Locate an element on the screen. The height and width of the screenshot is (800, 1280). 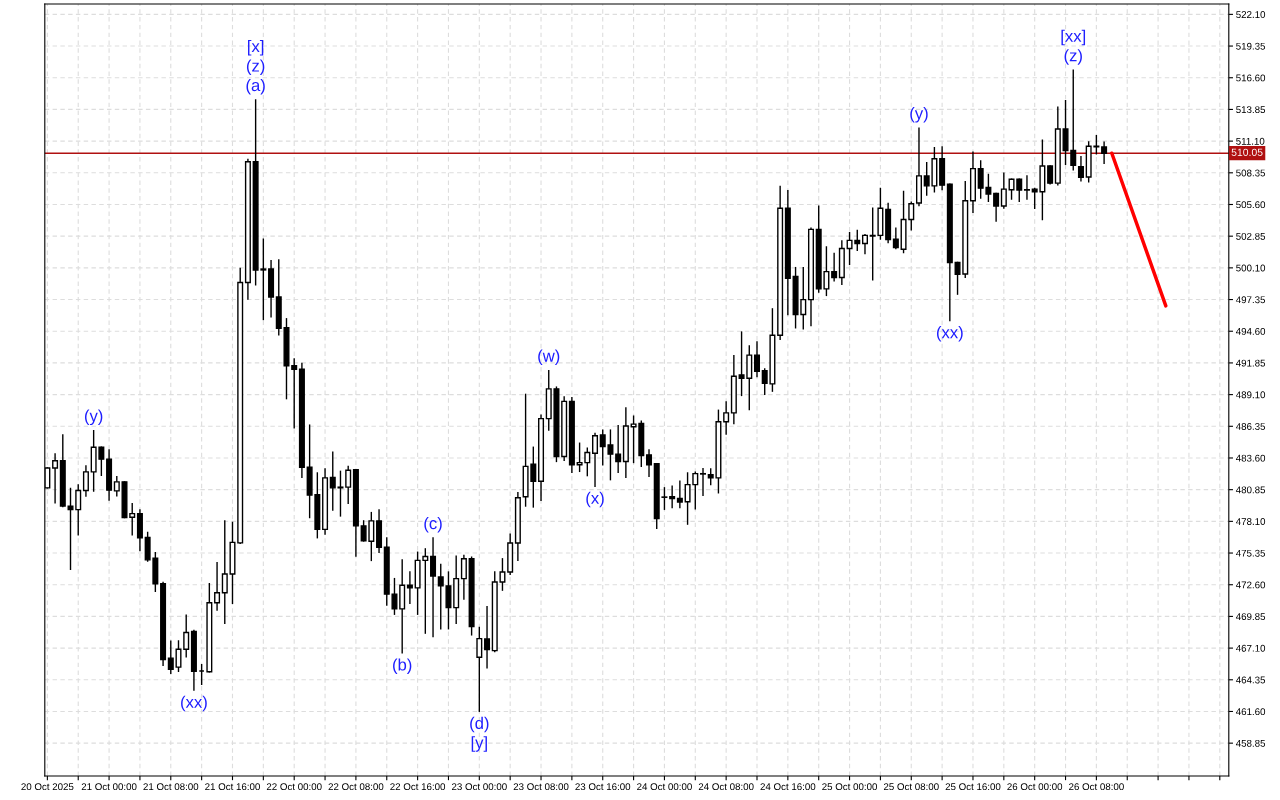
y-tick-label: 475.35 is located at coordinates (1250, 553).